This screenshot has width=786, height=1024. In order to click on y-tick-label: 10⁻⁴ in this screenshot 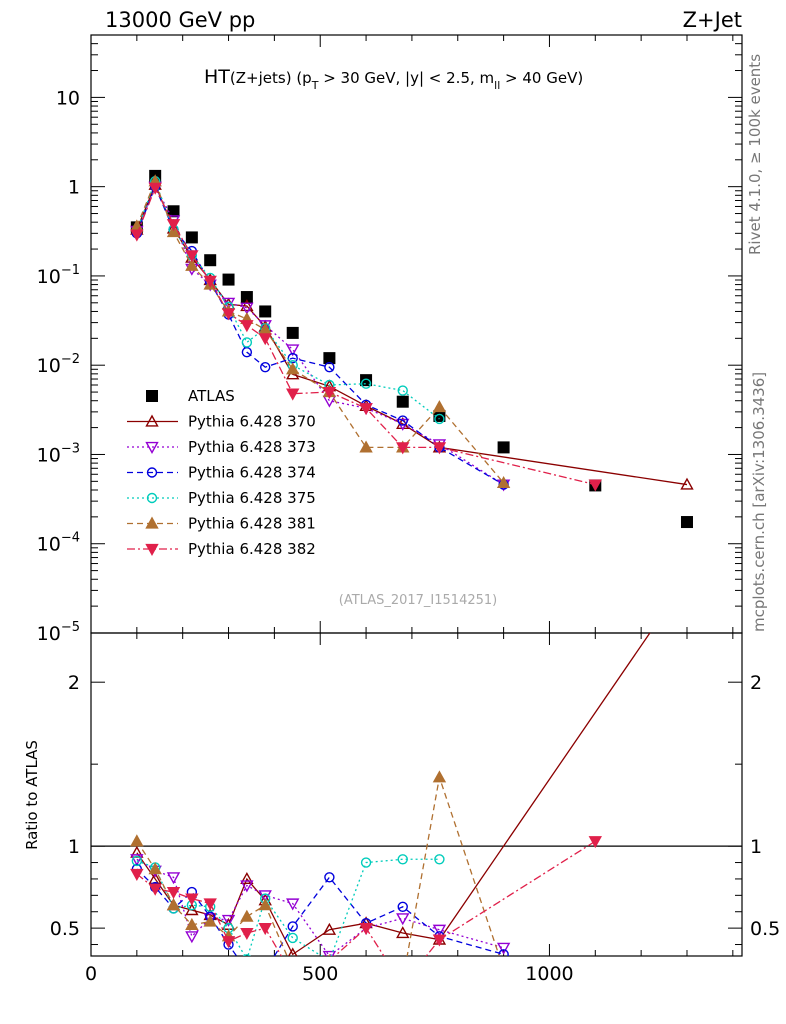, I will do `click(58, 543)`.